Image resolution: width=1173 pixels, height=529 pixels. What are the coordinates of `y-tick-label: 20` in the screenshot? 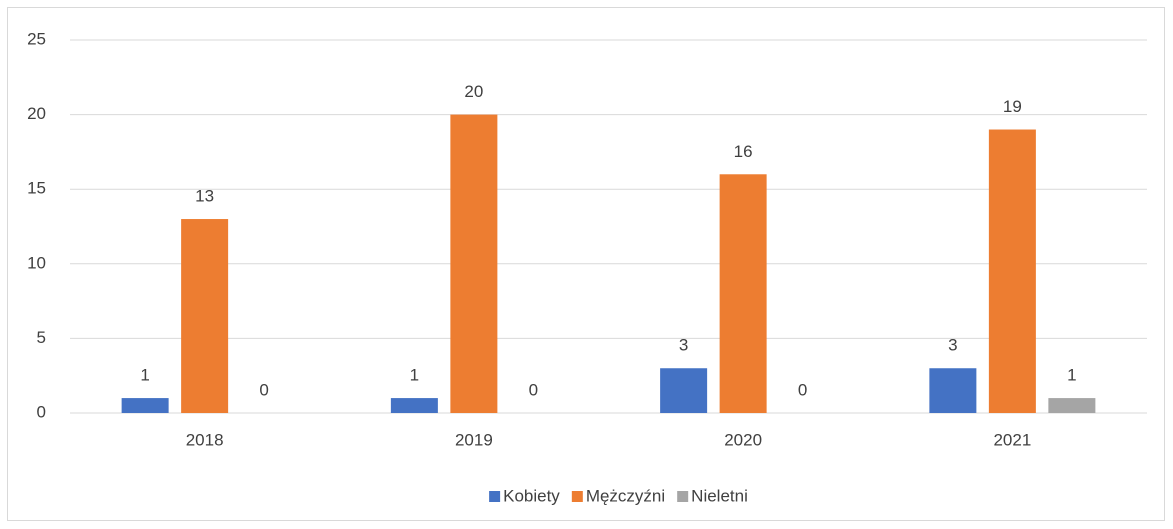 It's located at (36, 113).